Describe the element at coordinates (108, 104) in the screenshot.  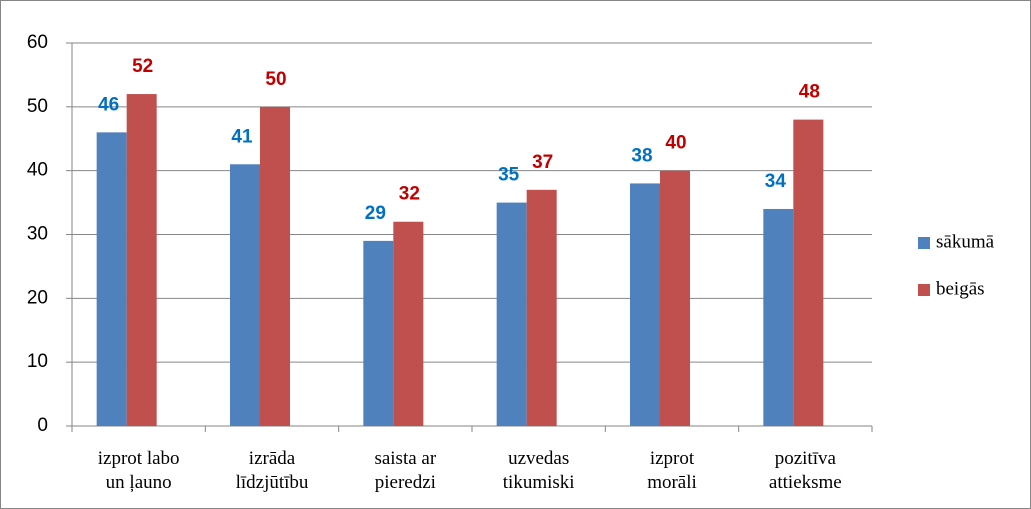
I see `data-label: 46` at that location.